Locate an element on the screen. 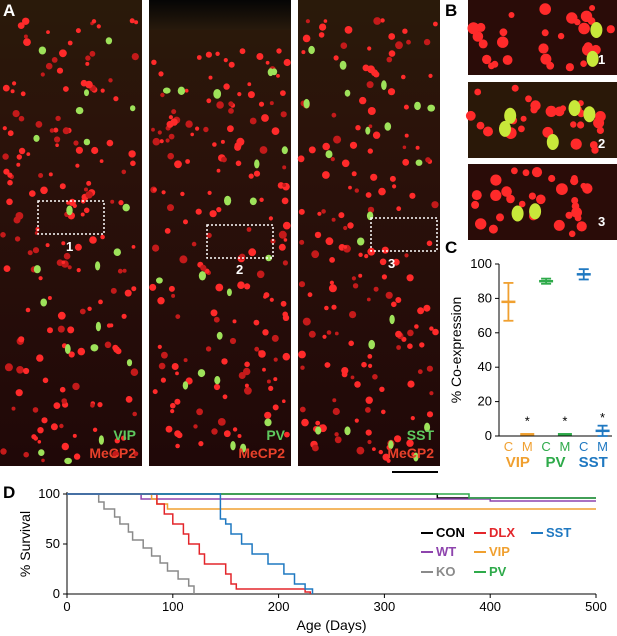 Image resolution: width=617 pixels, height=636 pixels. condition-label: M is located at coordinates (527, 446).